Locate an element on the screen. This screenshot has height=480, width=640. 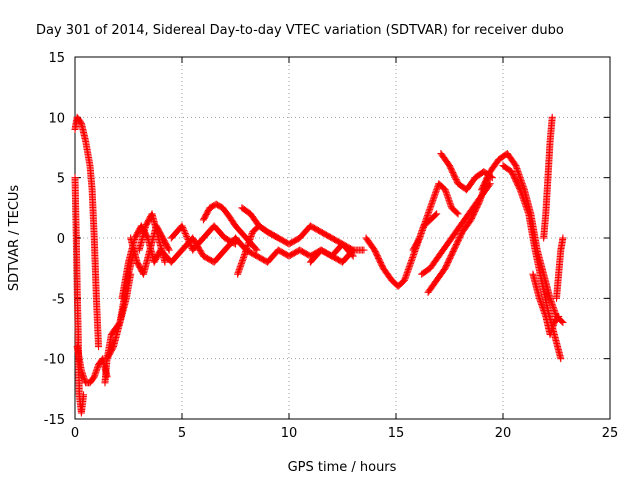
y-tick-label: -10 is located at coordinates (54, 360).